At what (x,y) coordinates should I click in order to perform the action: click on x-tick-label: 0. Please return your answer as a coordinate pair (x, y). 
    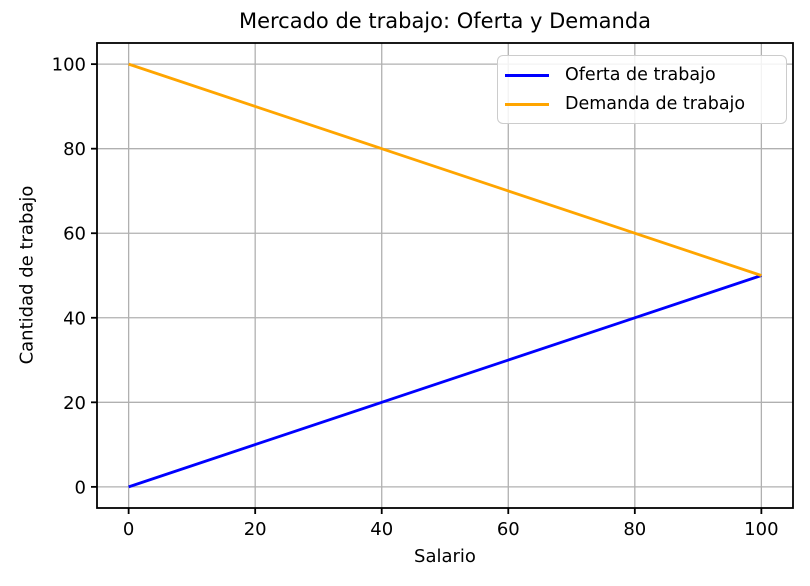
    Looking at the image, I should click on (128, 529).